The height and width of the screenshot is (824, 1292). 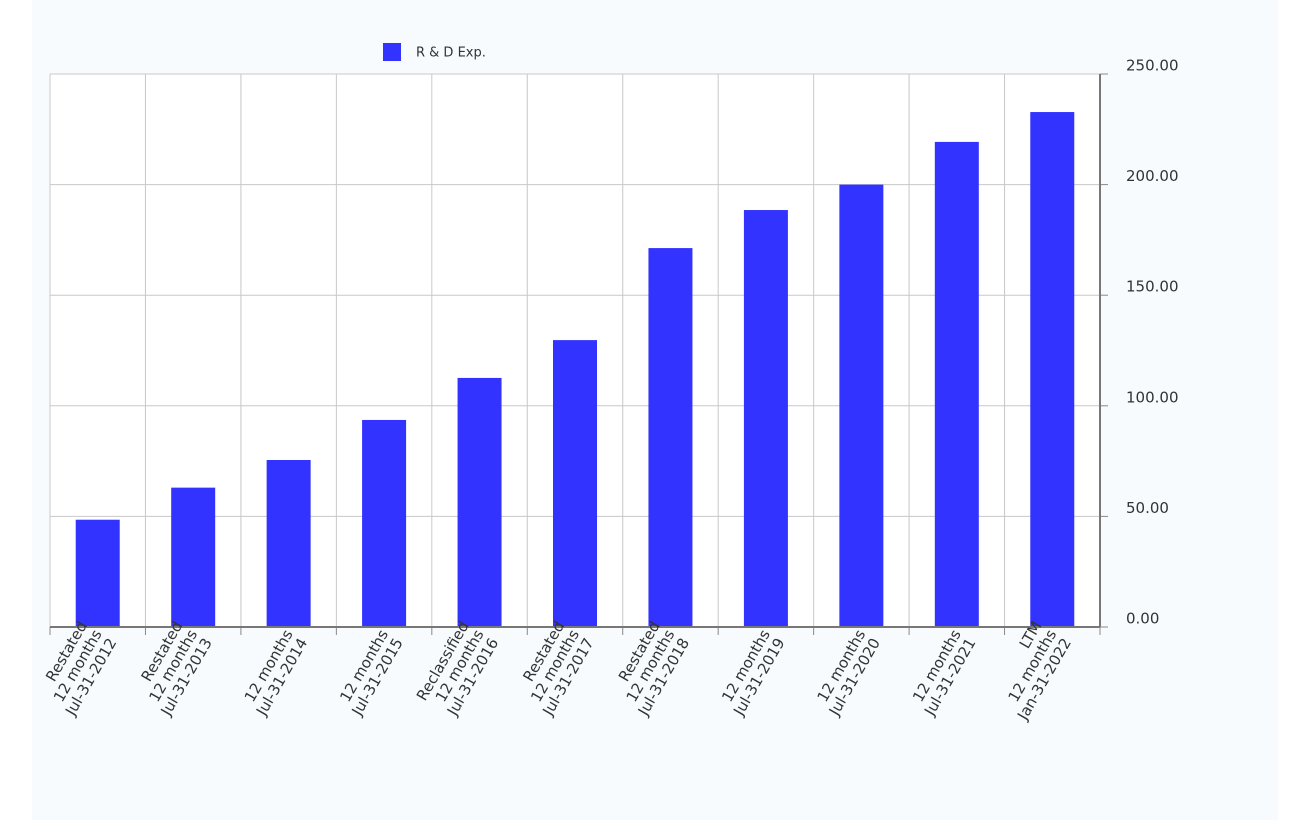 I want to click on y-tick-label: 100.00, so click(x=1152, y=397).